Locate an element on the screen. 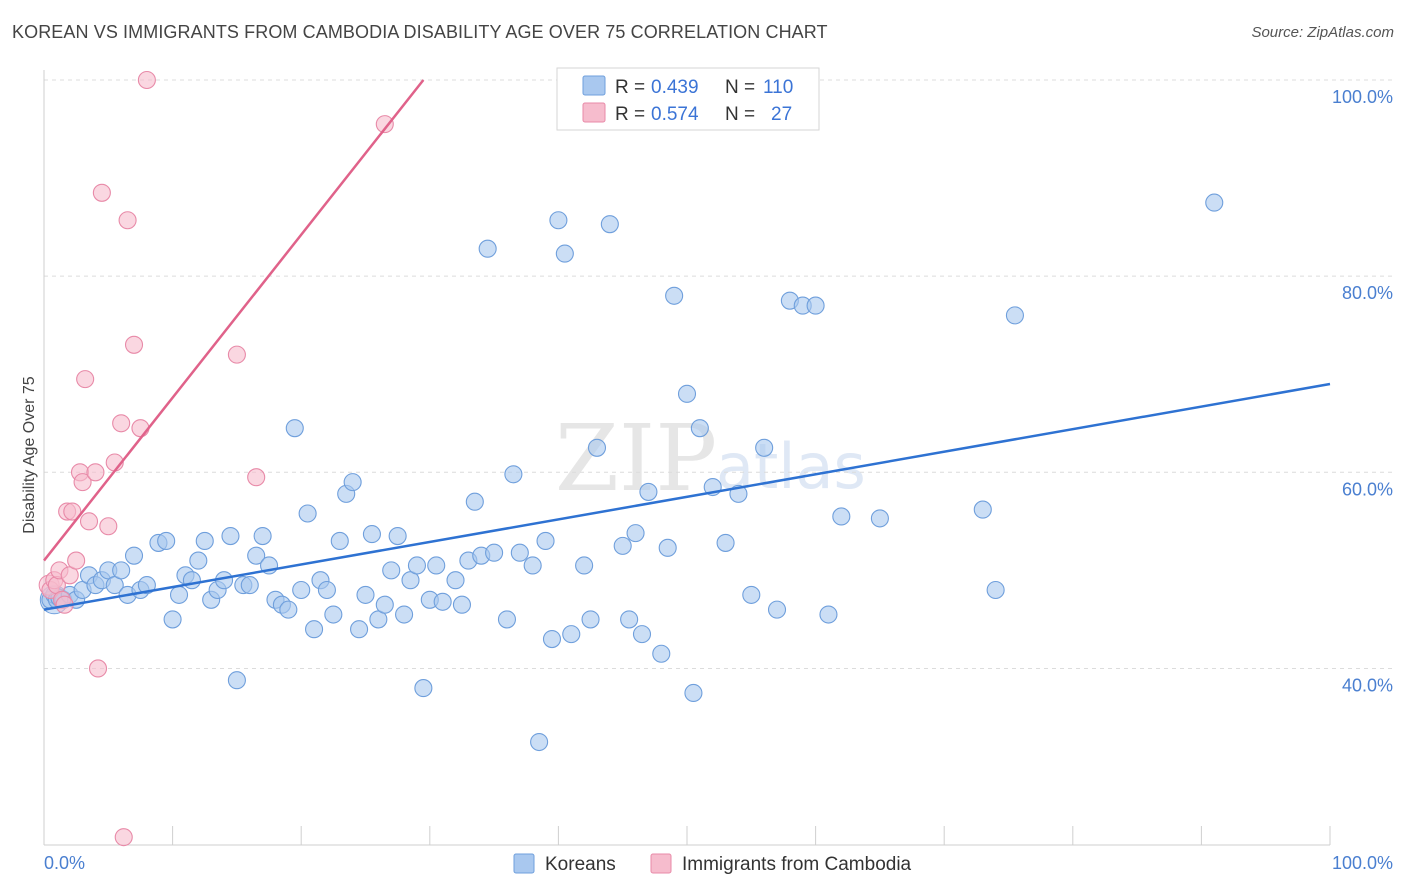 This screenshot has height=892, width=1406. watermark-zip: ZIP is located at coordinates (636, 458).